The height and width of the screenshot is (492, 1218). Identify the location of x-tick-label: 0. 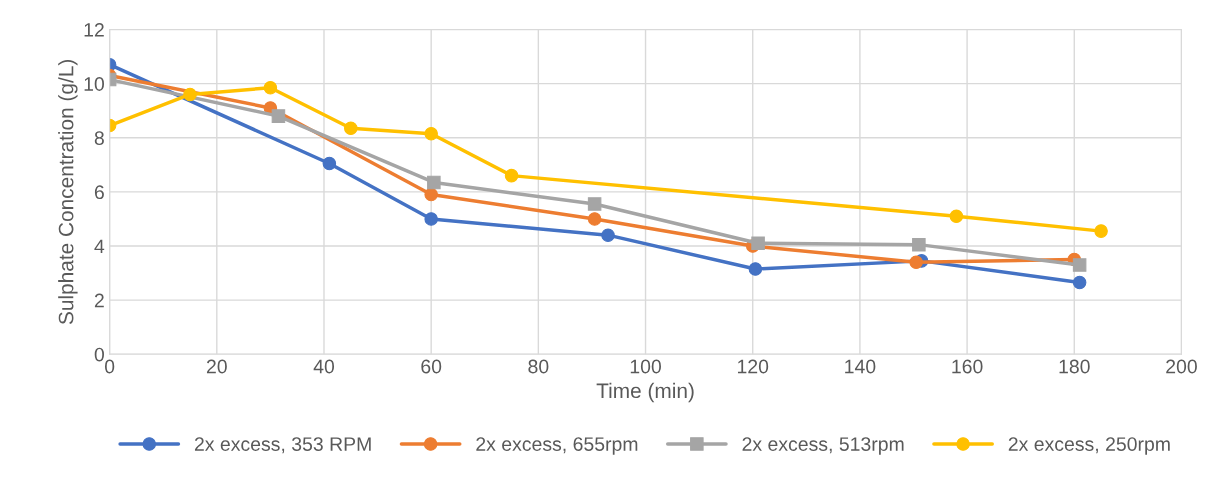
(109, 366).